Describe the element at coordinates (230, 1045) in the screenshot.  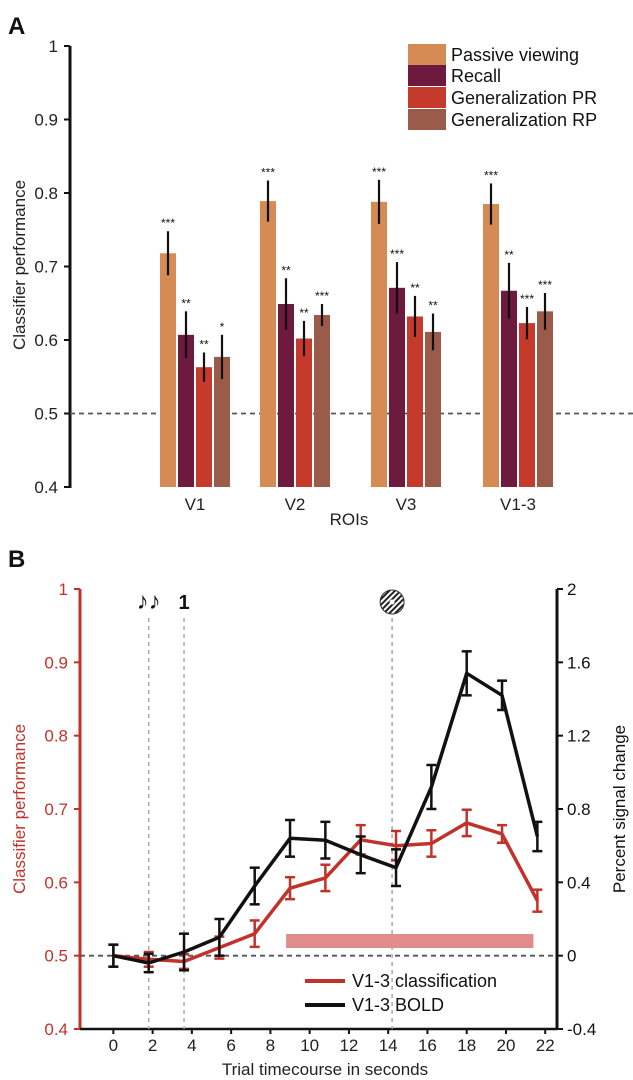
I see `b-x-tick-label: 6` at that location.